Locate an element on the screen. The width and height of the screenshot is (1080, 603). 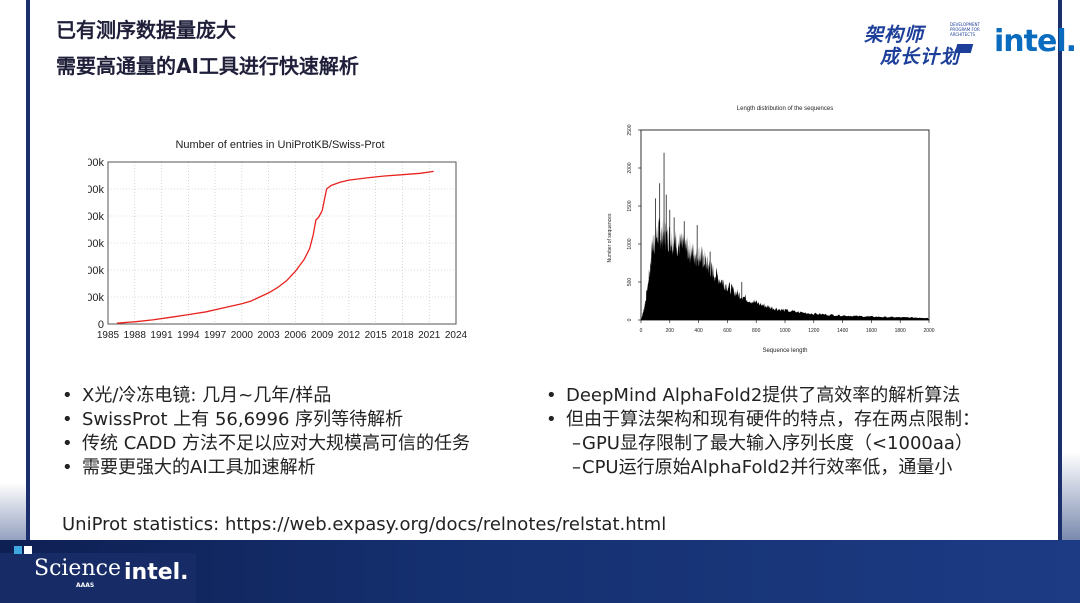
histogram-spikes is located at coordinates (694, 236).